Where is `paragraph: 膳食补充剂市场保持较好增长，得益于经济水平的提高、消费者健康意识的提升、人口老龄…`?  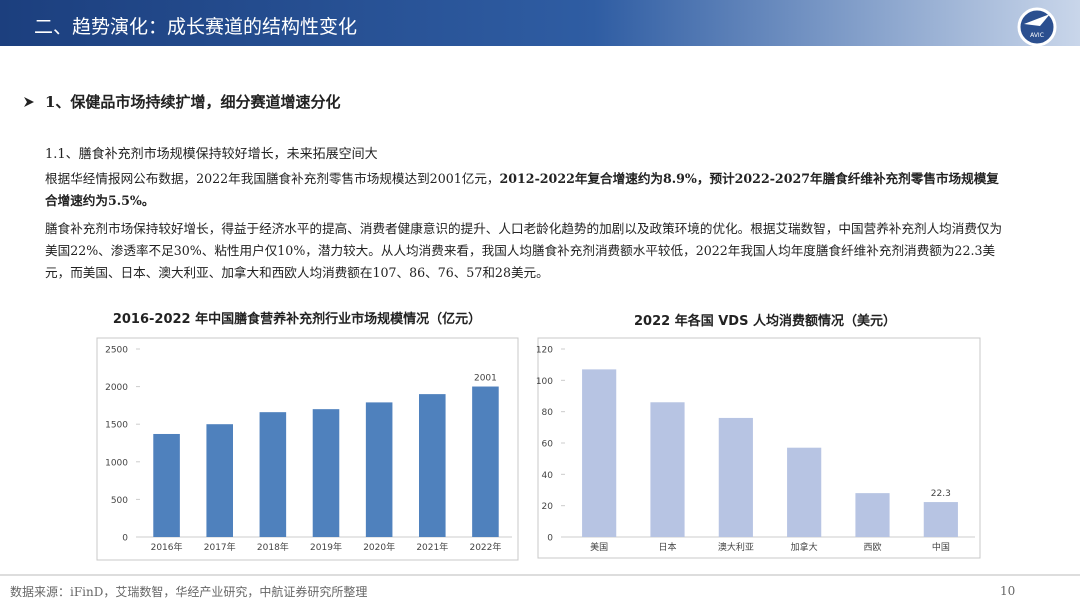 paragraph: 膳食补充剂市场保持较好增长，得益于经济水平的提高、消费者健康意识的提升、人口老龄… is located at coordinates (524, 250).